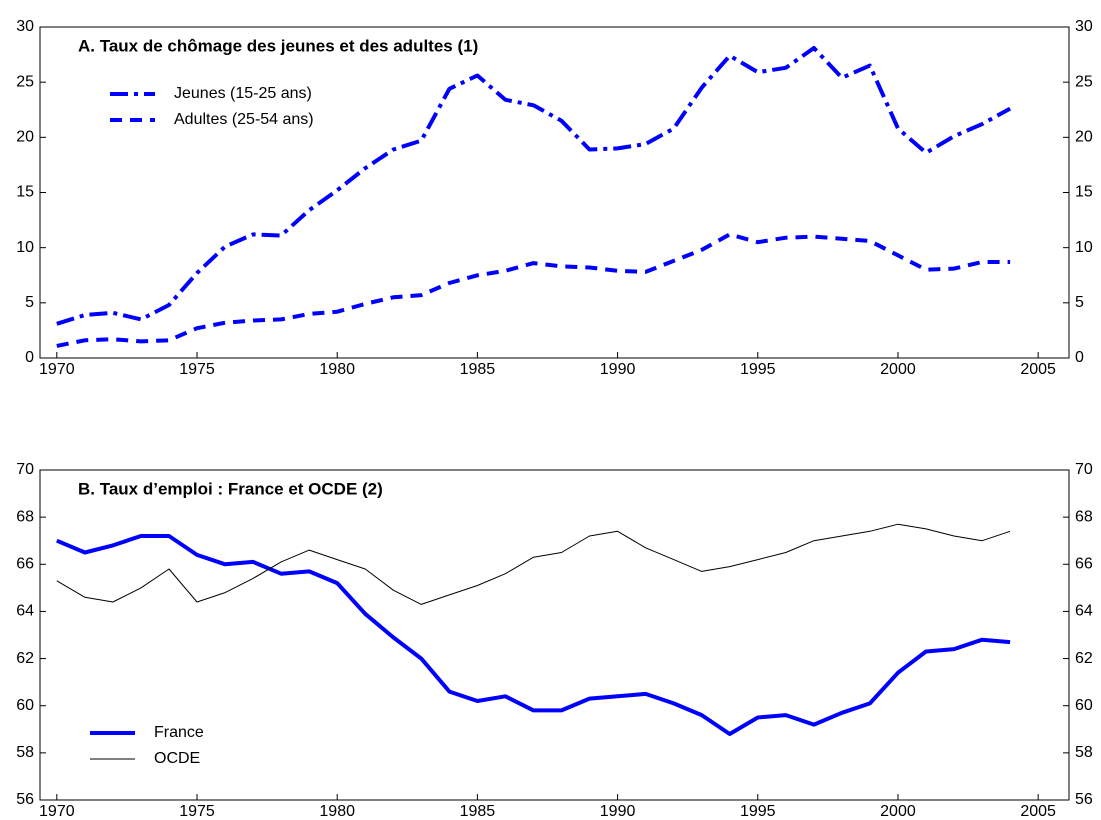 The image size is (1101, 820). Describe the element at coordinates (25, 658) in the screenshot. I see `y-tick-label: 62` at that location.